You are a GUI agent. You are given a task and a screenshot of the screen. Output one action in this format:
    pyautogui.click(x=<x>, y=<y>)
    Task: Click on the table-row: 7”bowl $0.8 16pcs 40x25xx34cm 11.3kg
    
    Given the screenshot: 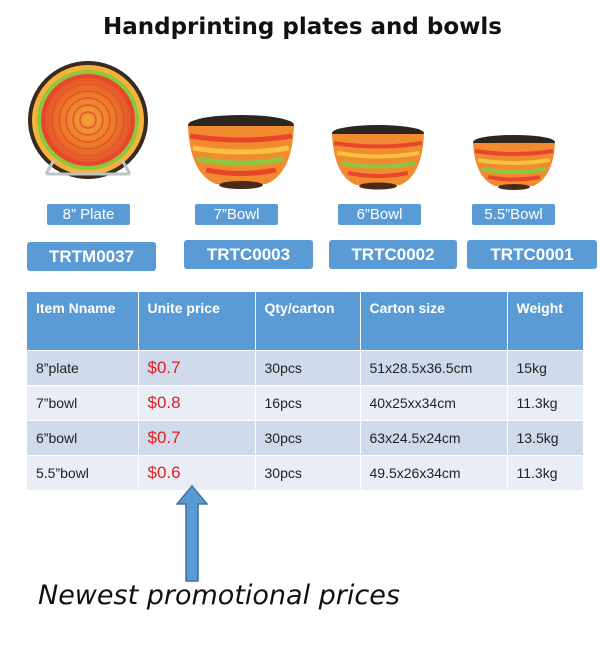 What is the action you would take?
    pyautogui.click(x=305, y=403)
    